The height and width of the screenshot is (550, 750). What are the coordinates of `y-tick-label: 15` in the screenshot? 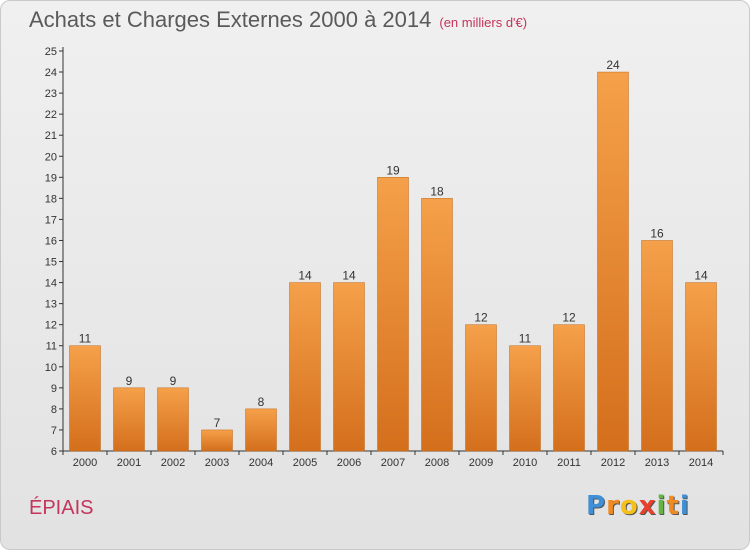 It's located at (51, 263).